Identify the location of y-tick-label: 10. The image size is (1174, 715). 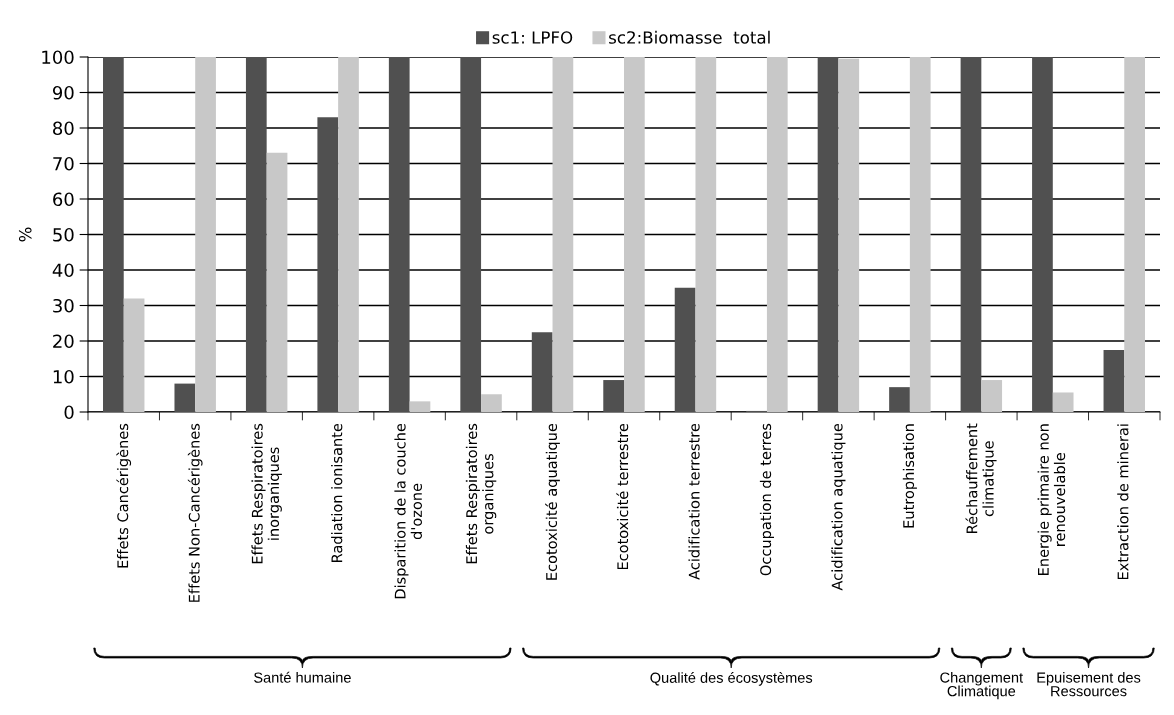
(63, 376).